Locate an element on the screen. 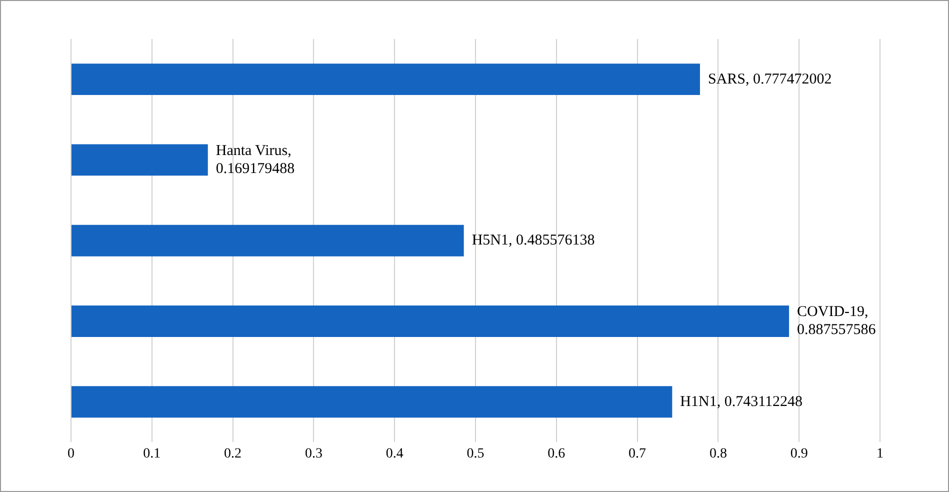 The height and width of the screenshot is (492, 949). x-tick-label: 0.9 is located at coordinates (799, 454).